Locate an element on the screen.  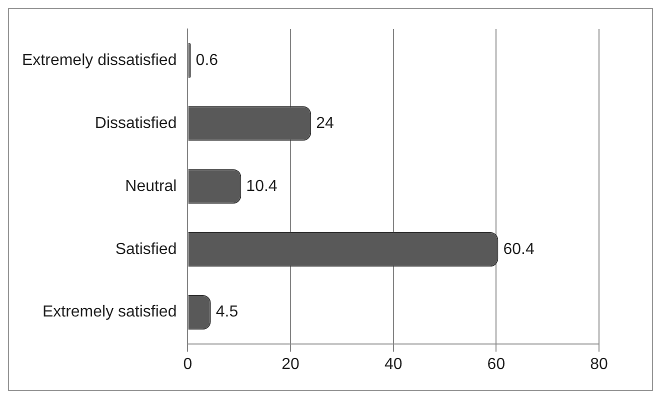
x-tick-label: 0 is located at coordinates (187, 364).